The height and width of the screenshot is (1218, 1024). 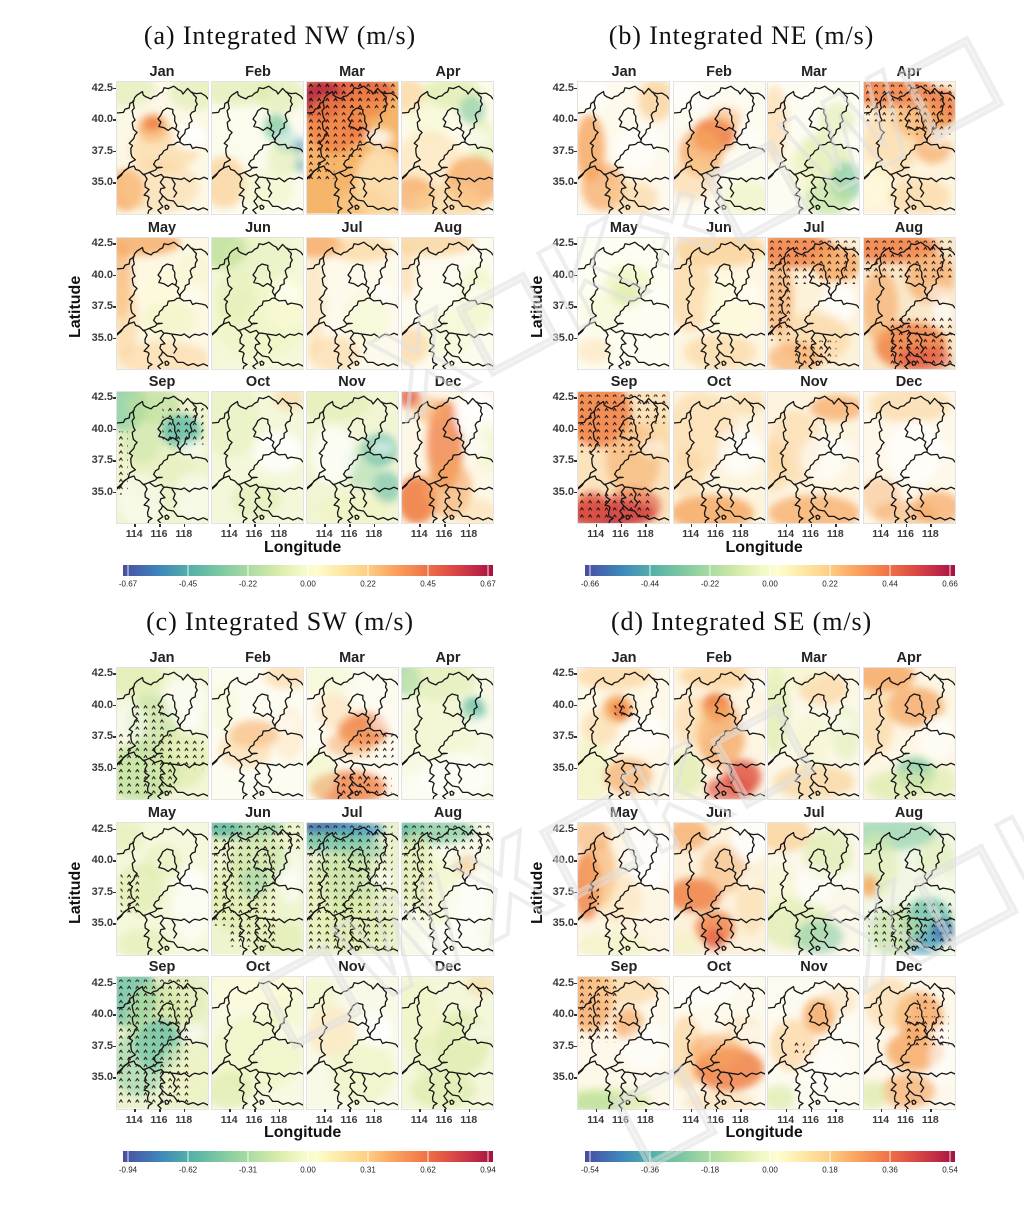 I want to click on svg-text: -0.66, so click(x=589, y=584).